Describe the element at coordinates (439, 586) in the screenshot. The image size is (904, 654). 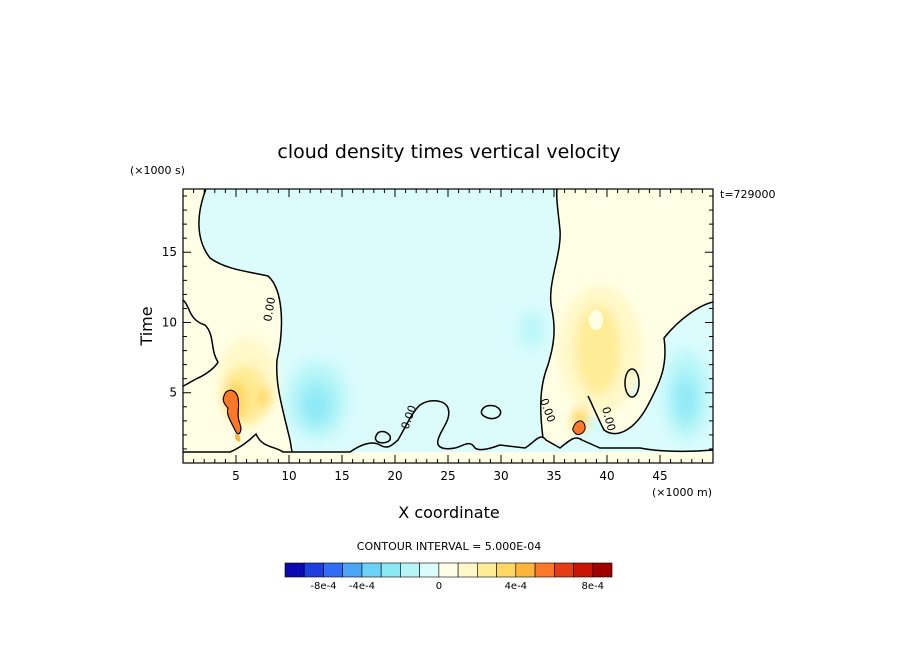
I see `colorbar-tick-label: 0` at that location.